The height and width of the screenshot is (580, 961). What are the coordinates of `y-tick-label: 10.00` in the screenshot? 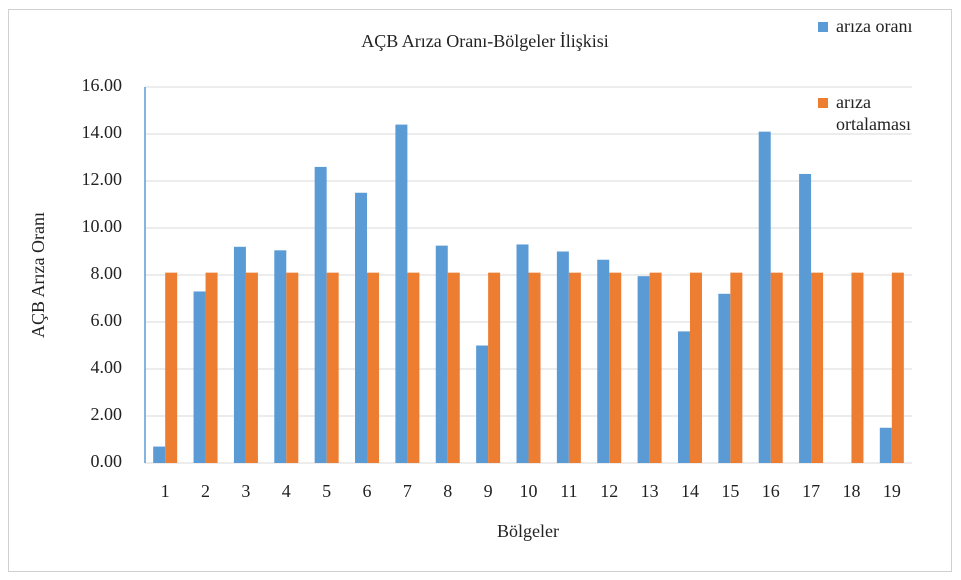 It's located at (102, 226).